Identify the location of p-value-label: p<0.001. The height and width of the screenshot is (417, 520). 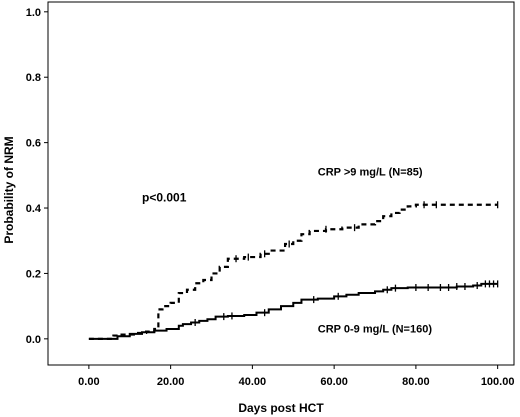
(164, 197).